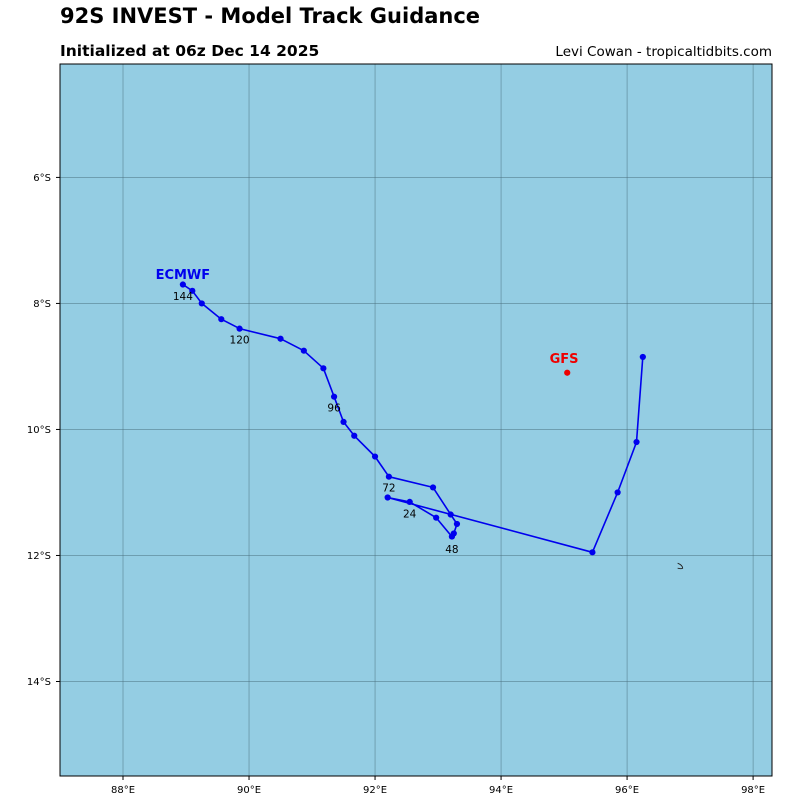 The image size is (800, 800). I want to click on forecast-hour-label: 96, so click(334, 408).